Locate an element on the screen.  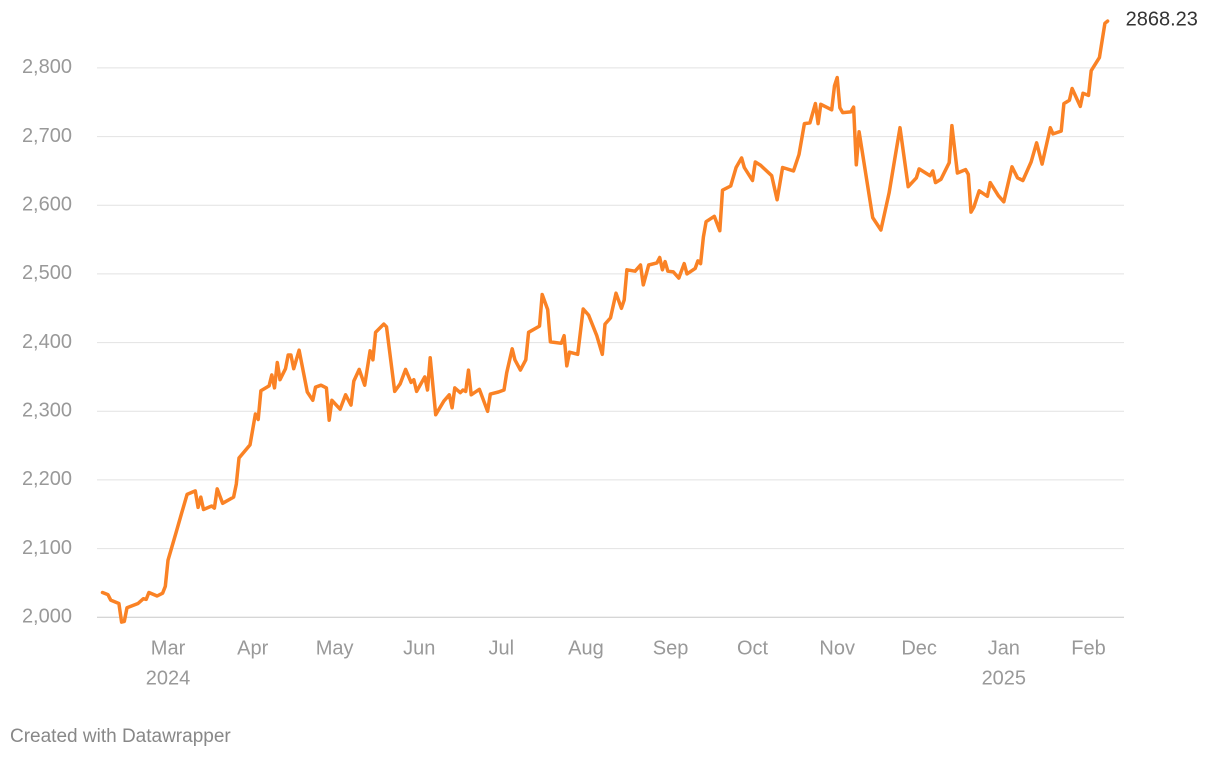
y-tick-label: 2,300 is located at coordinates (47, 411).